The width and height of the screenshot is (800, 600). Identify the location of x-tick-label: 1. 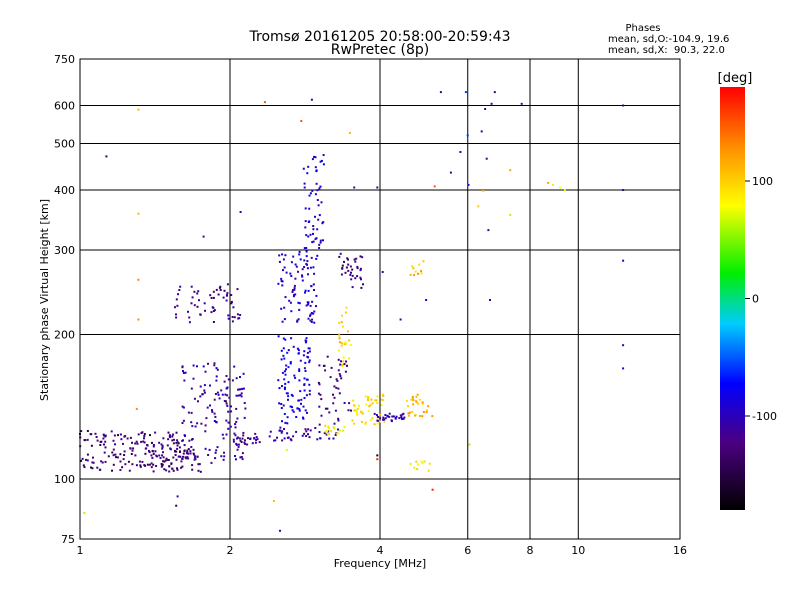
(80, 550).